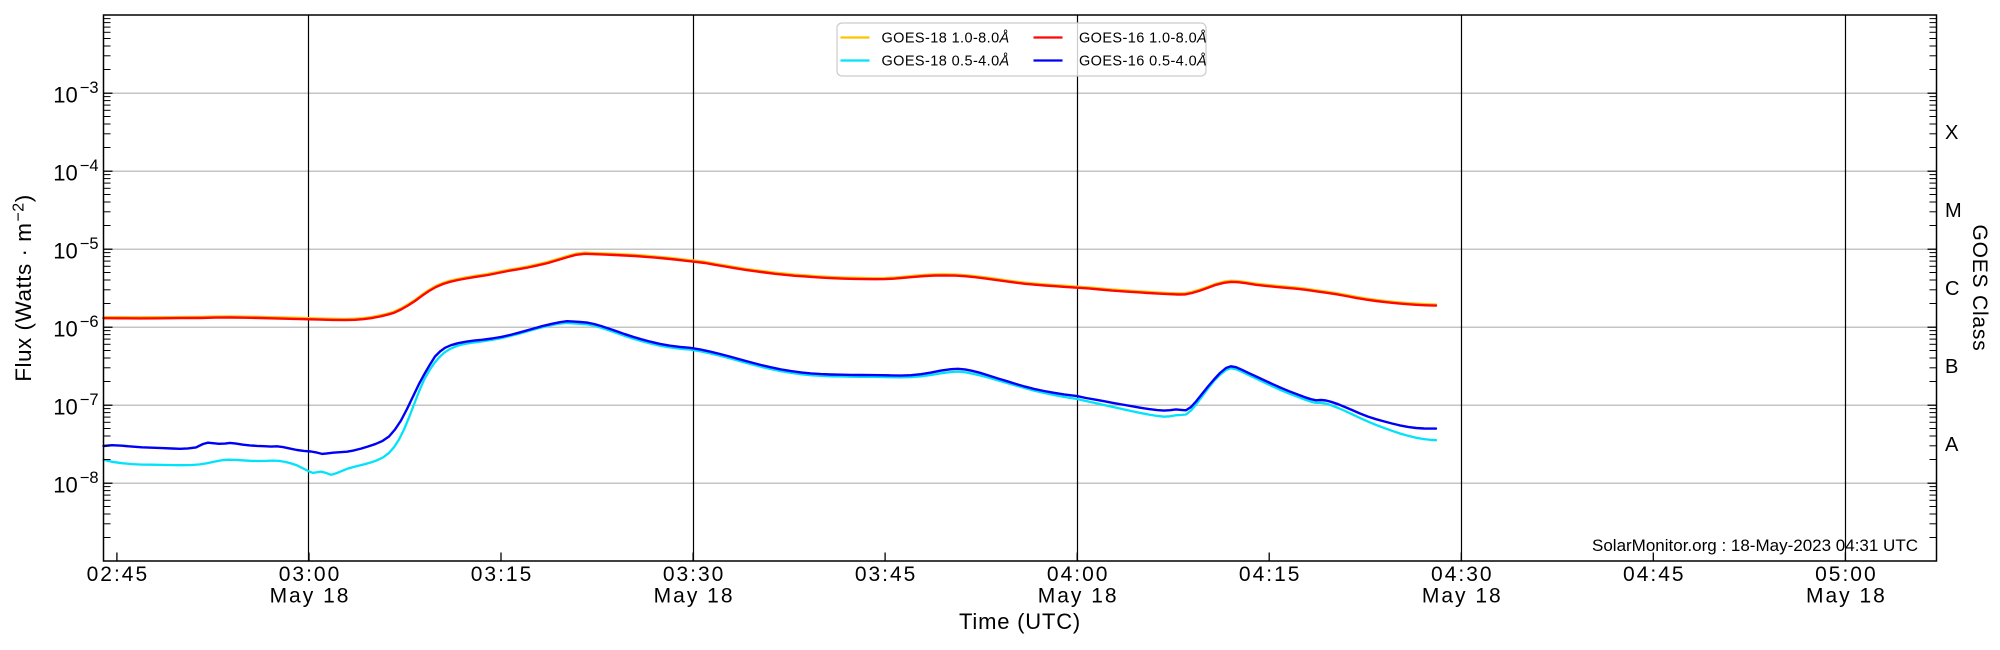  Describe the element at coordinates (1952, 445) in the screenshot. I see `svg-text: A` at that location.